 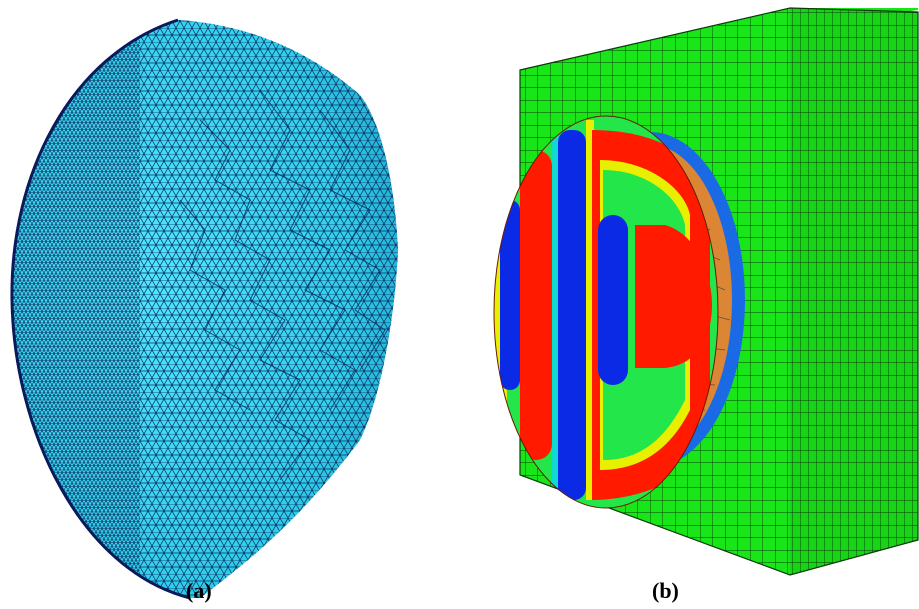 What do you see at coordinates (665, 590) in the screenshot?
I see `caption-b: (b)` at bounding box center [665, 590].